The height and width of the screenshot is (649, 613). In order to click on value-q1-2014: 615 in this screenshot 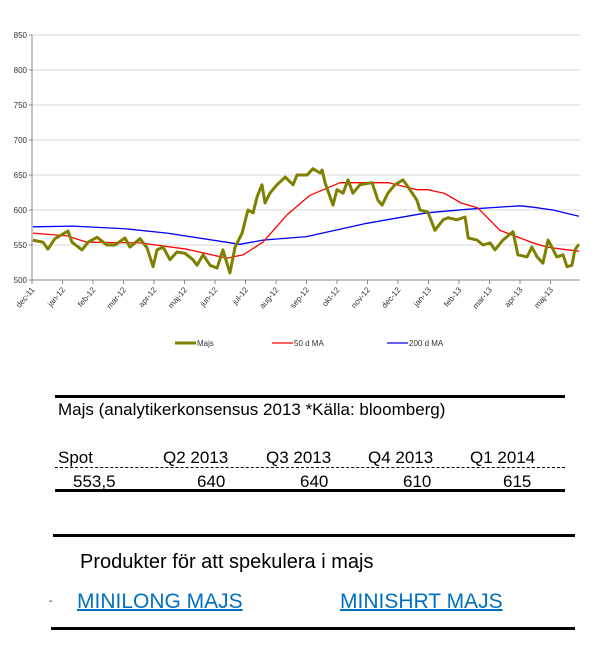, I will do `click(517, 481)`.